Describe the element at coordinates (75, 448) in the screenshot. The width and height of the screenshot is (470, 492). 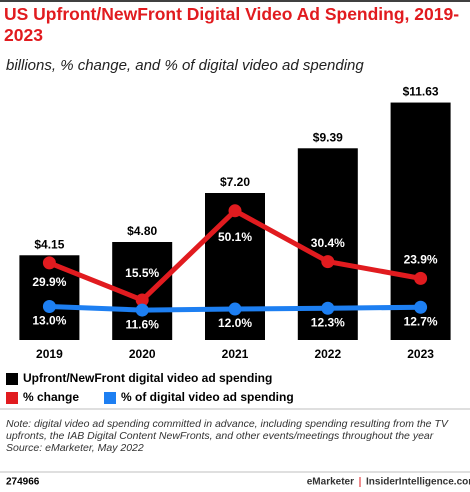
I see `source: Source: eMarketer, May 2022` at that location.